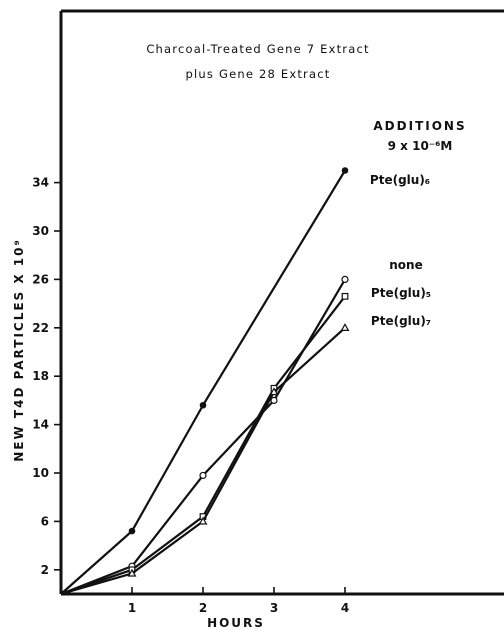  Describe the element at coordinates (40, 231) in the screenshot. I see `y-tick-label: 30` at that location.